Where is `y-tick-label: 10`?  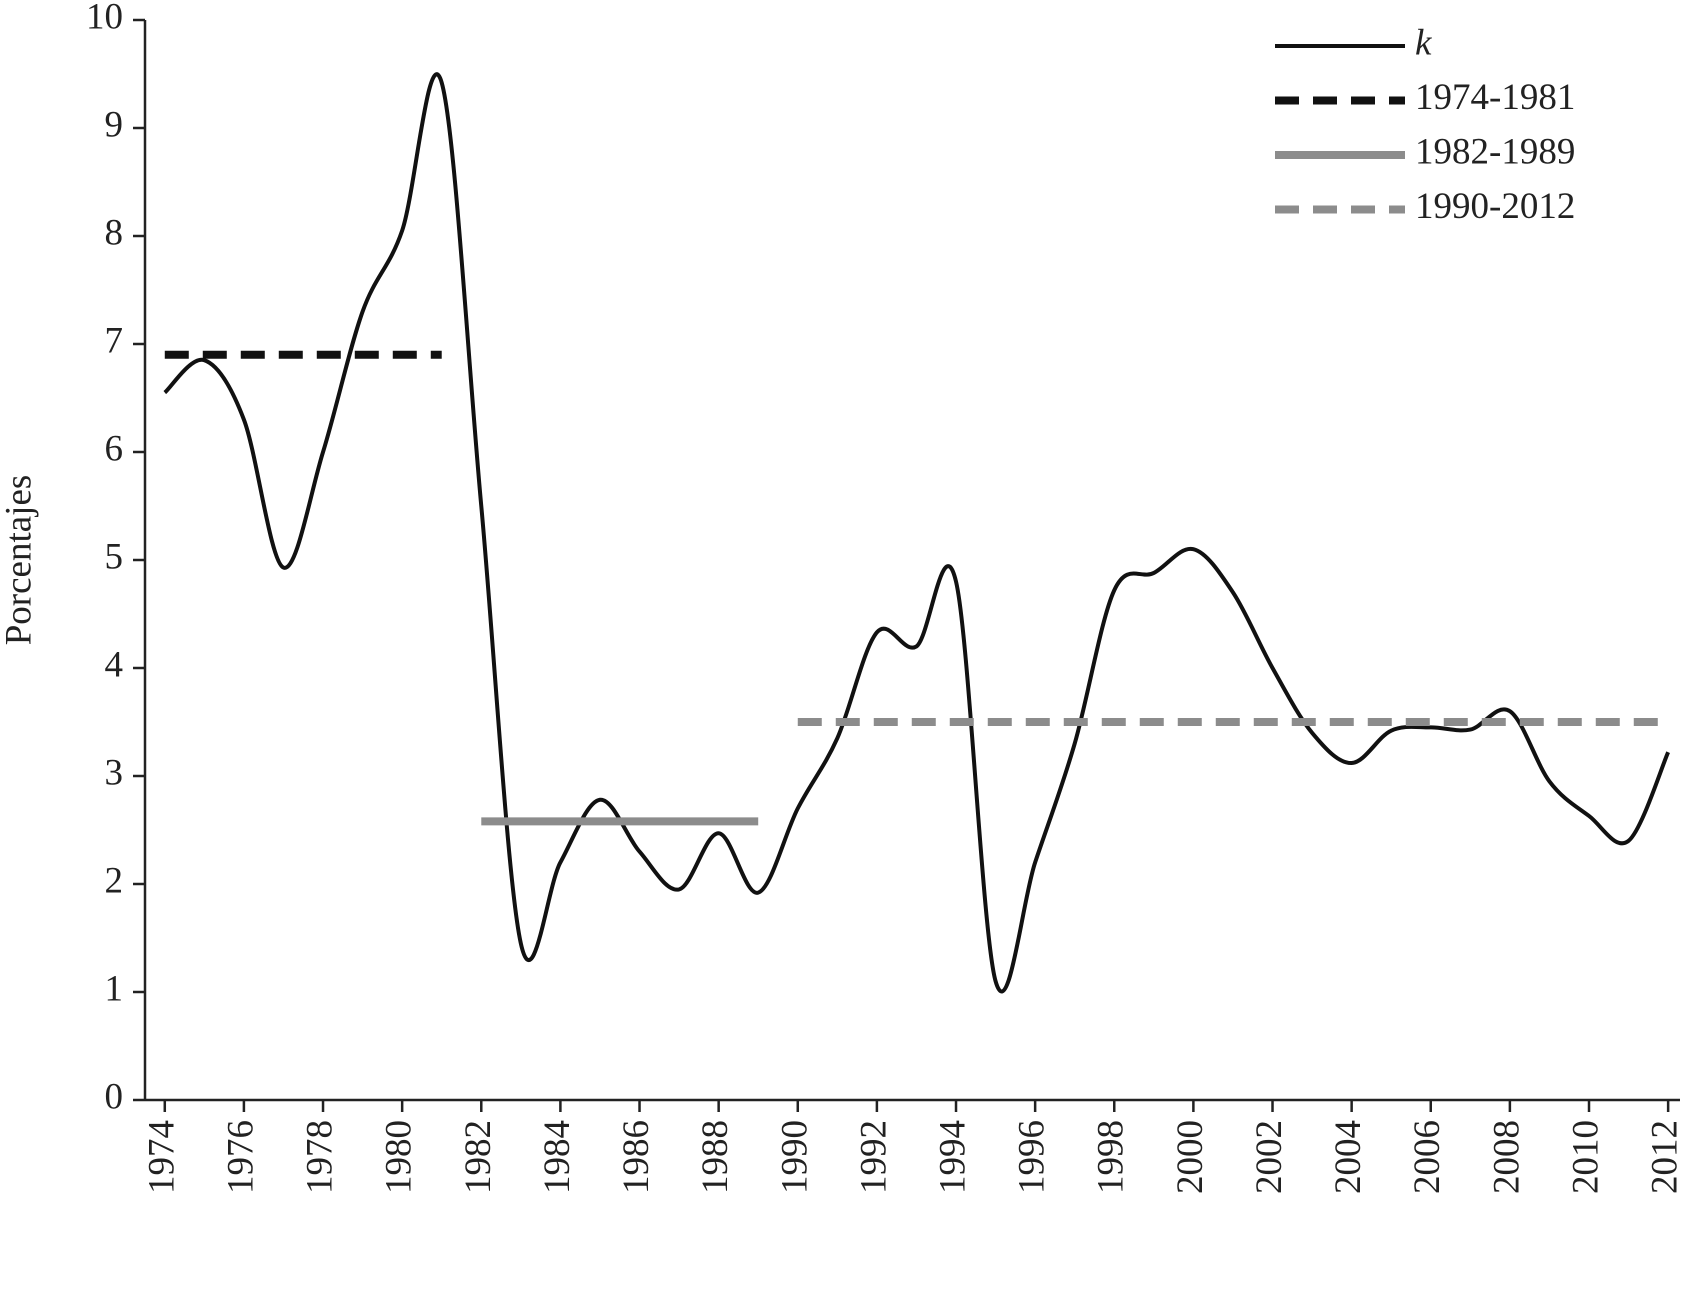 y-tick-label: 10 is located at coordinates (104, 18).